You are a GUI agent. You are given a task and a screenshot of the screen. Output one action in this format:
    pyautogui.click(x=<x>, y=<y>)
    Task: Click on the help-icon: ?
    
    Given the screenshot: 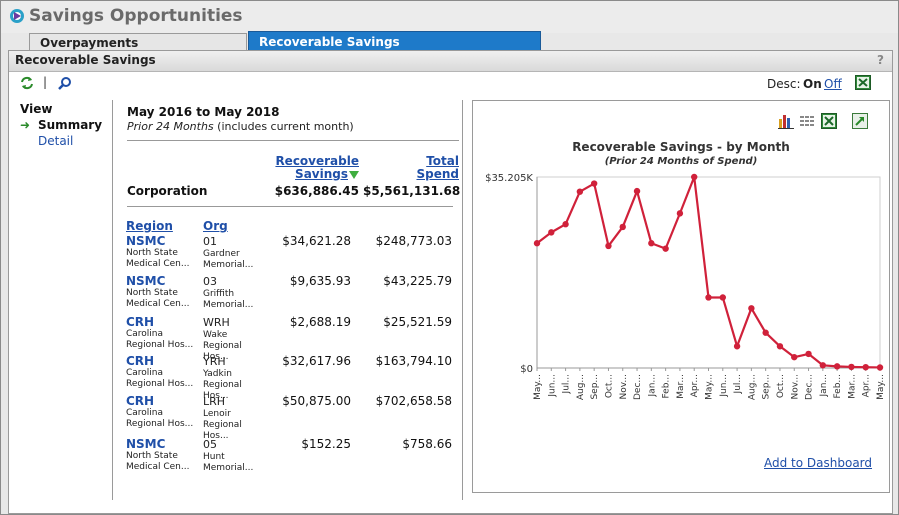 What is the action you would take?
    pyautogui.click(x=880, y=60)
    